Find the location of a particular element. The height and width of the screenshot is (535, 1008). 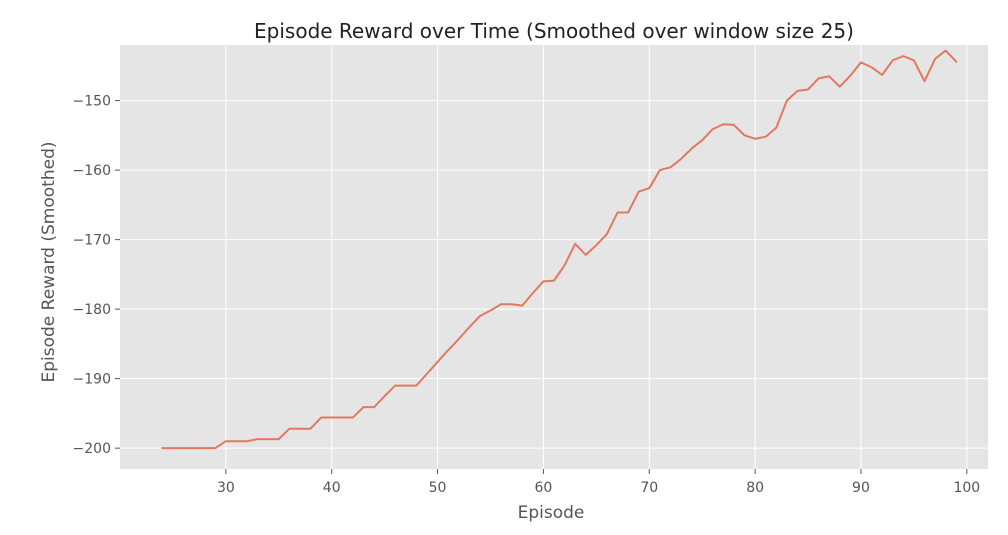

y-axis-label: Episode Reward (Smoothed) is located at coordinates (49, 262).